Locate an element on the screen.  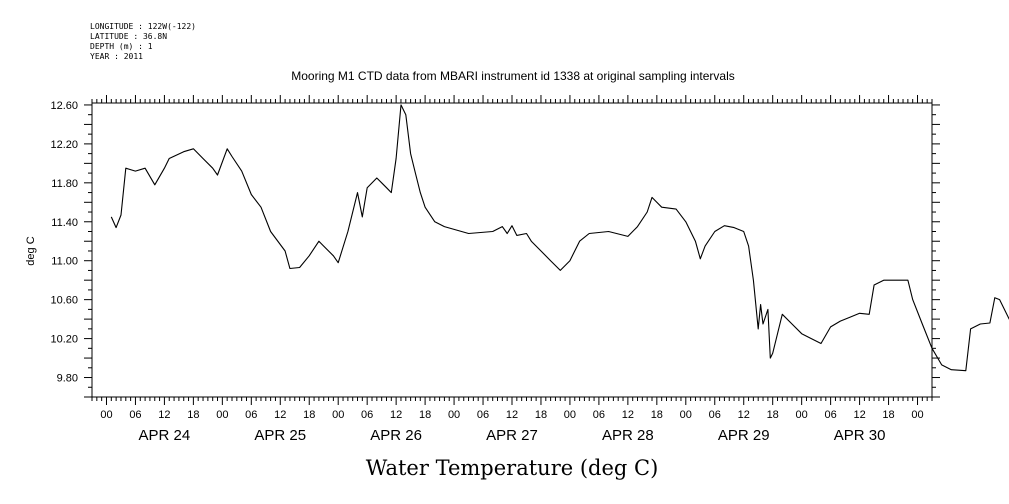
y-tick-label: 12.60 is located at coordinates (64, 106).